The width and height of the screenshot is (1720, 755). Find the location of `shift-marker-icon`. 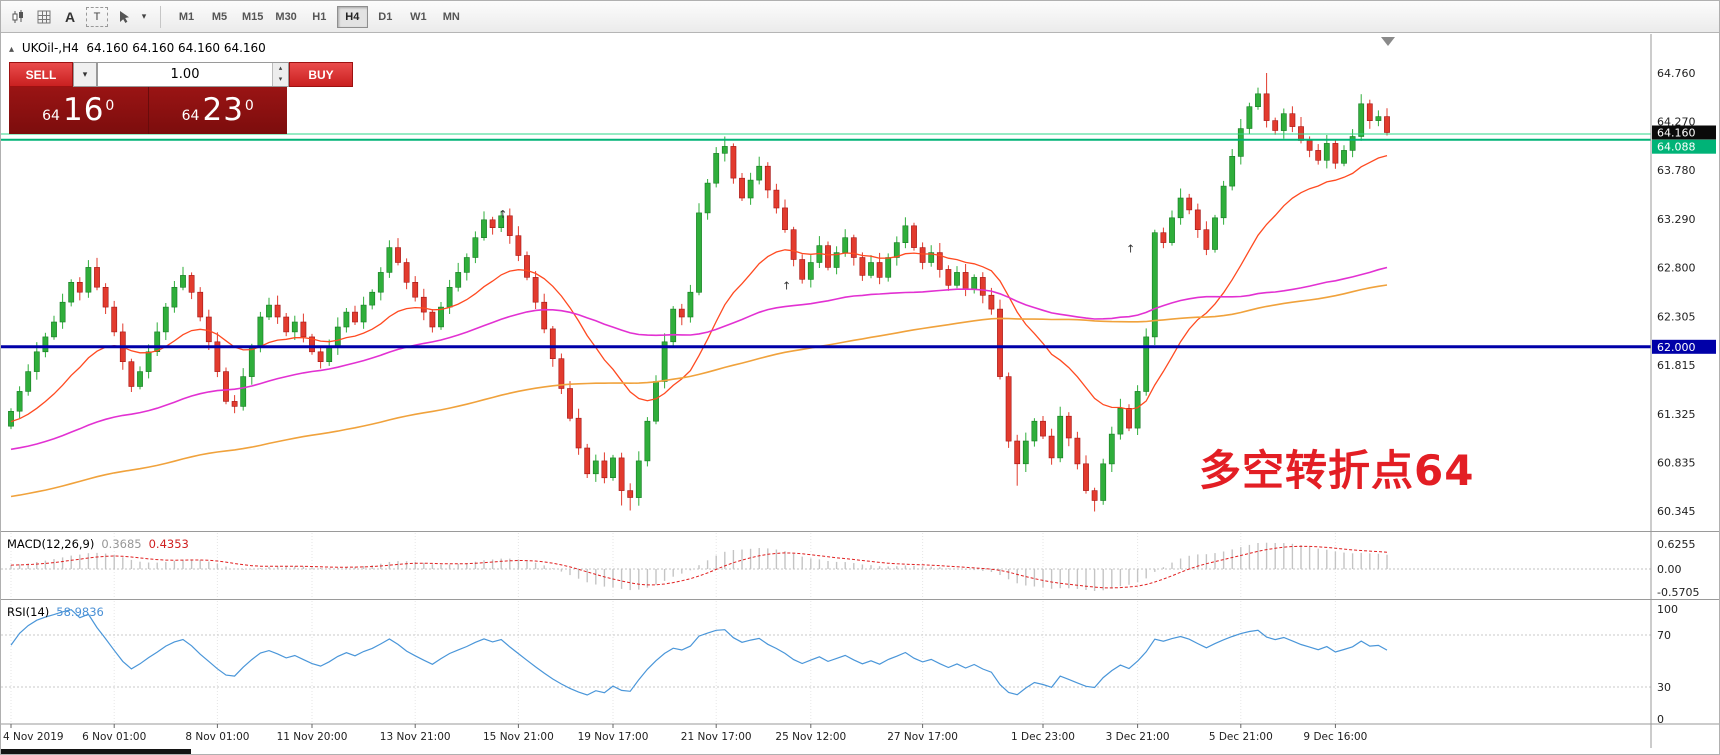

shift-marker-icon is located at coordinates (1388, 41).